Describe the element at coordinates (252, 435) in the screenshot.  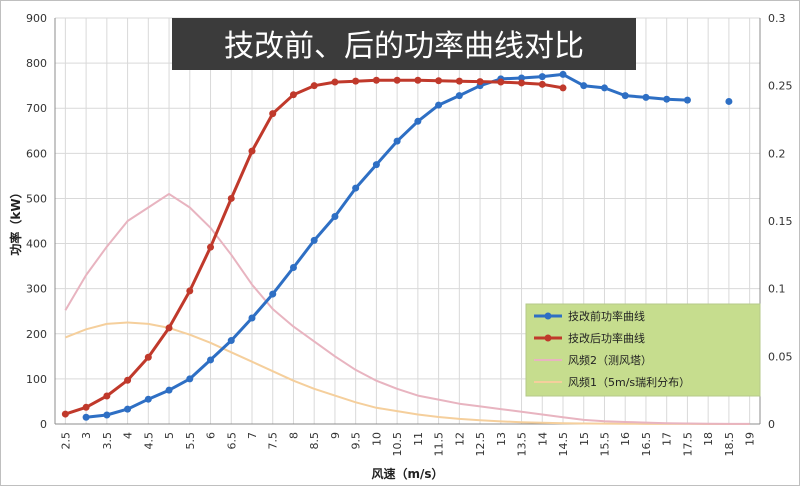
I see `x-tick-label: 7` at that location.